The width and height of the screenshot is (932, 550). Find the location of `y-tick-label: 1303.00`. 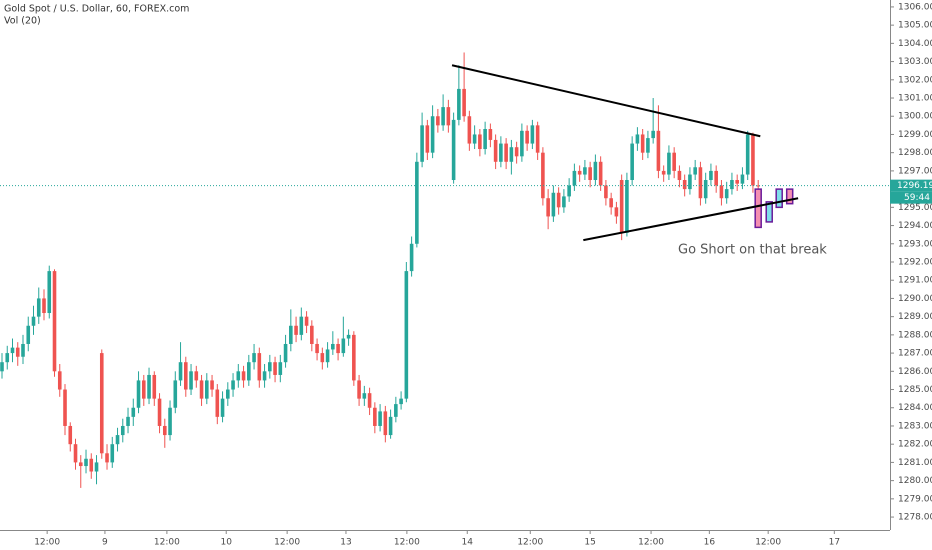

y-tick-label: 1303.00 is located at coordinates (915, 62).